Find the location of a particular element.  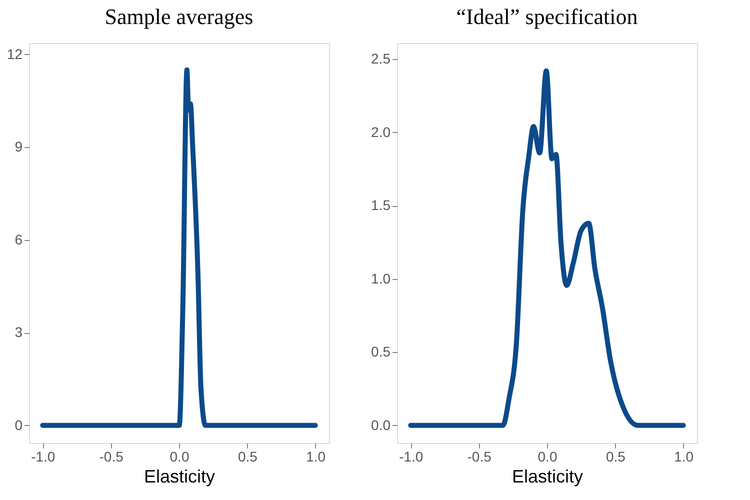

chart-title: “Ideal” specification is located at coordinates (547, 16).